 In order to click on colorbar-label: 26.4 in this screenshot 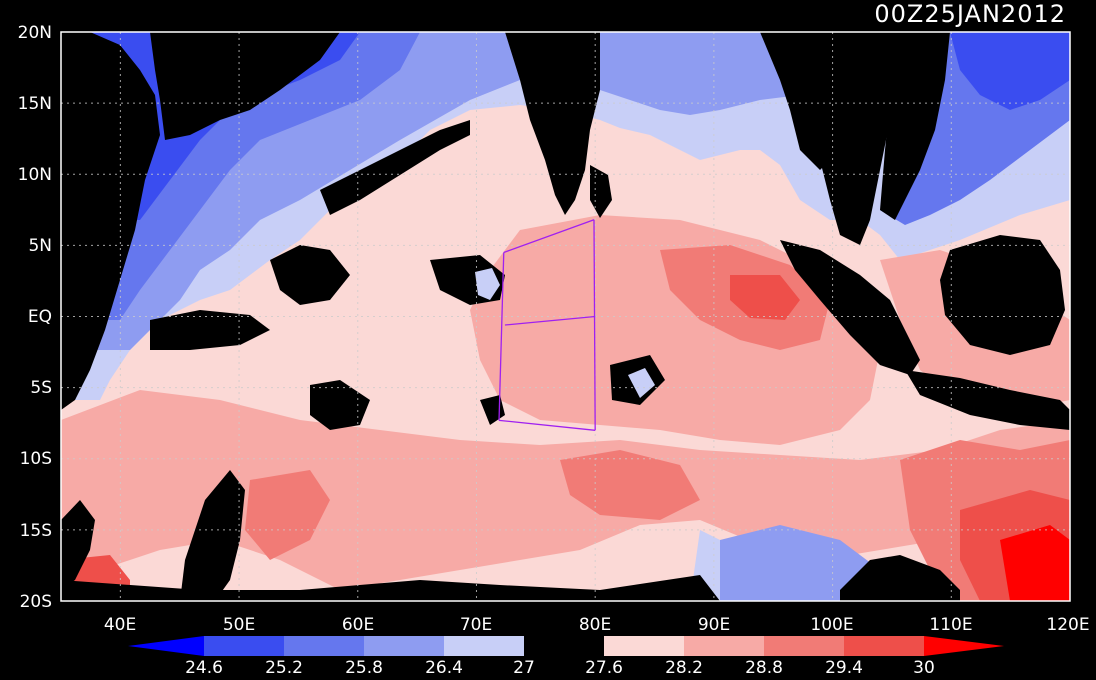, I will do `click(444, 668)`.